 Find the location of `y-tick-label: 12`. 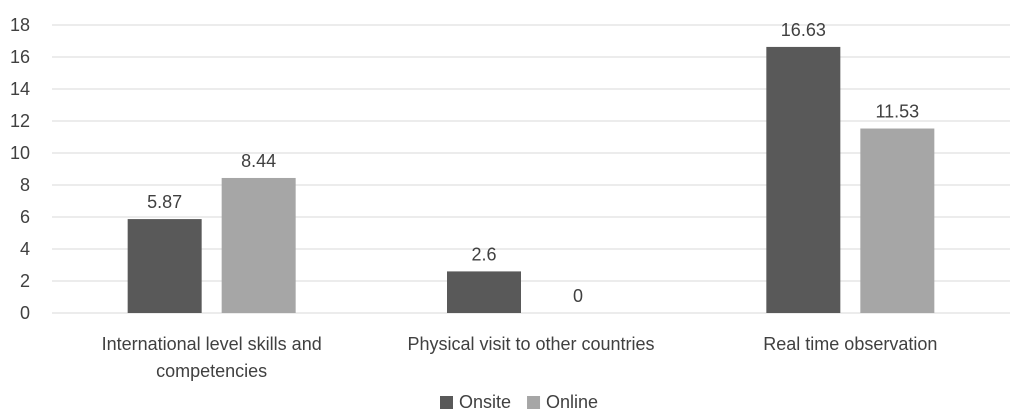

y-tick-label: 12 is located at coordinates (20, 121).